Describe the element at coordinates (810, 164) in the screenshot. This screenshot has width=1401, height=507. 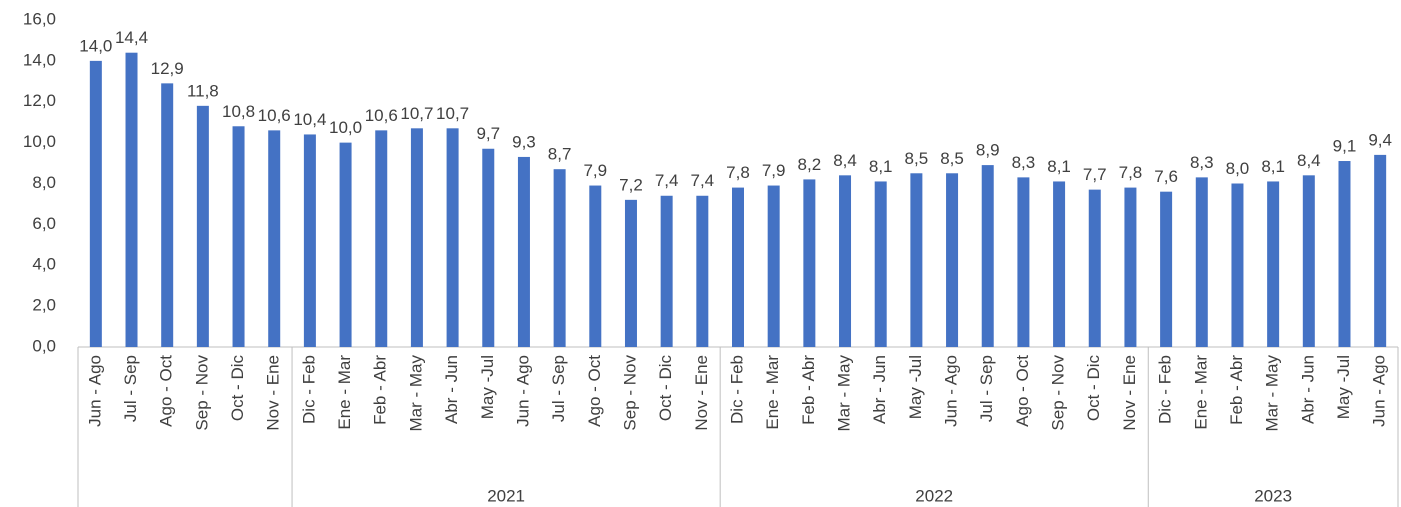
I see `data-label: 8,2` at that location.